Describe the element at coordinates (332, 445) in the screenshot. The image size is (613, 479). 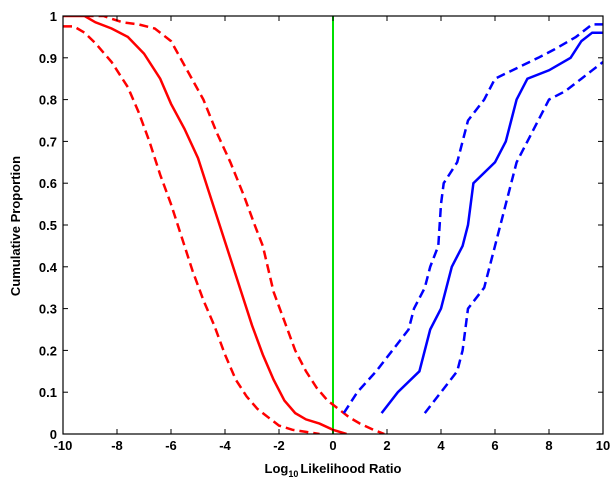
I see `x-tick-label: 0` at that location.